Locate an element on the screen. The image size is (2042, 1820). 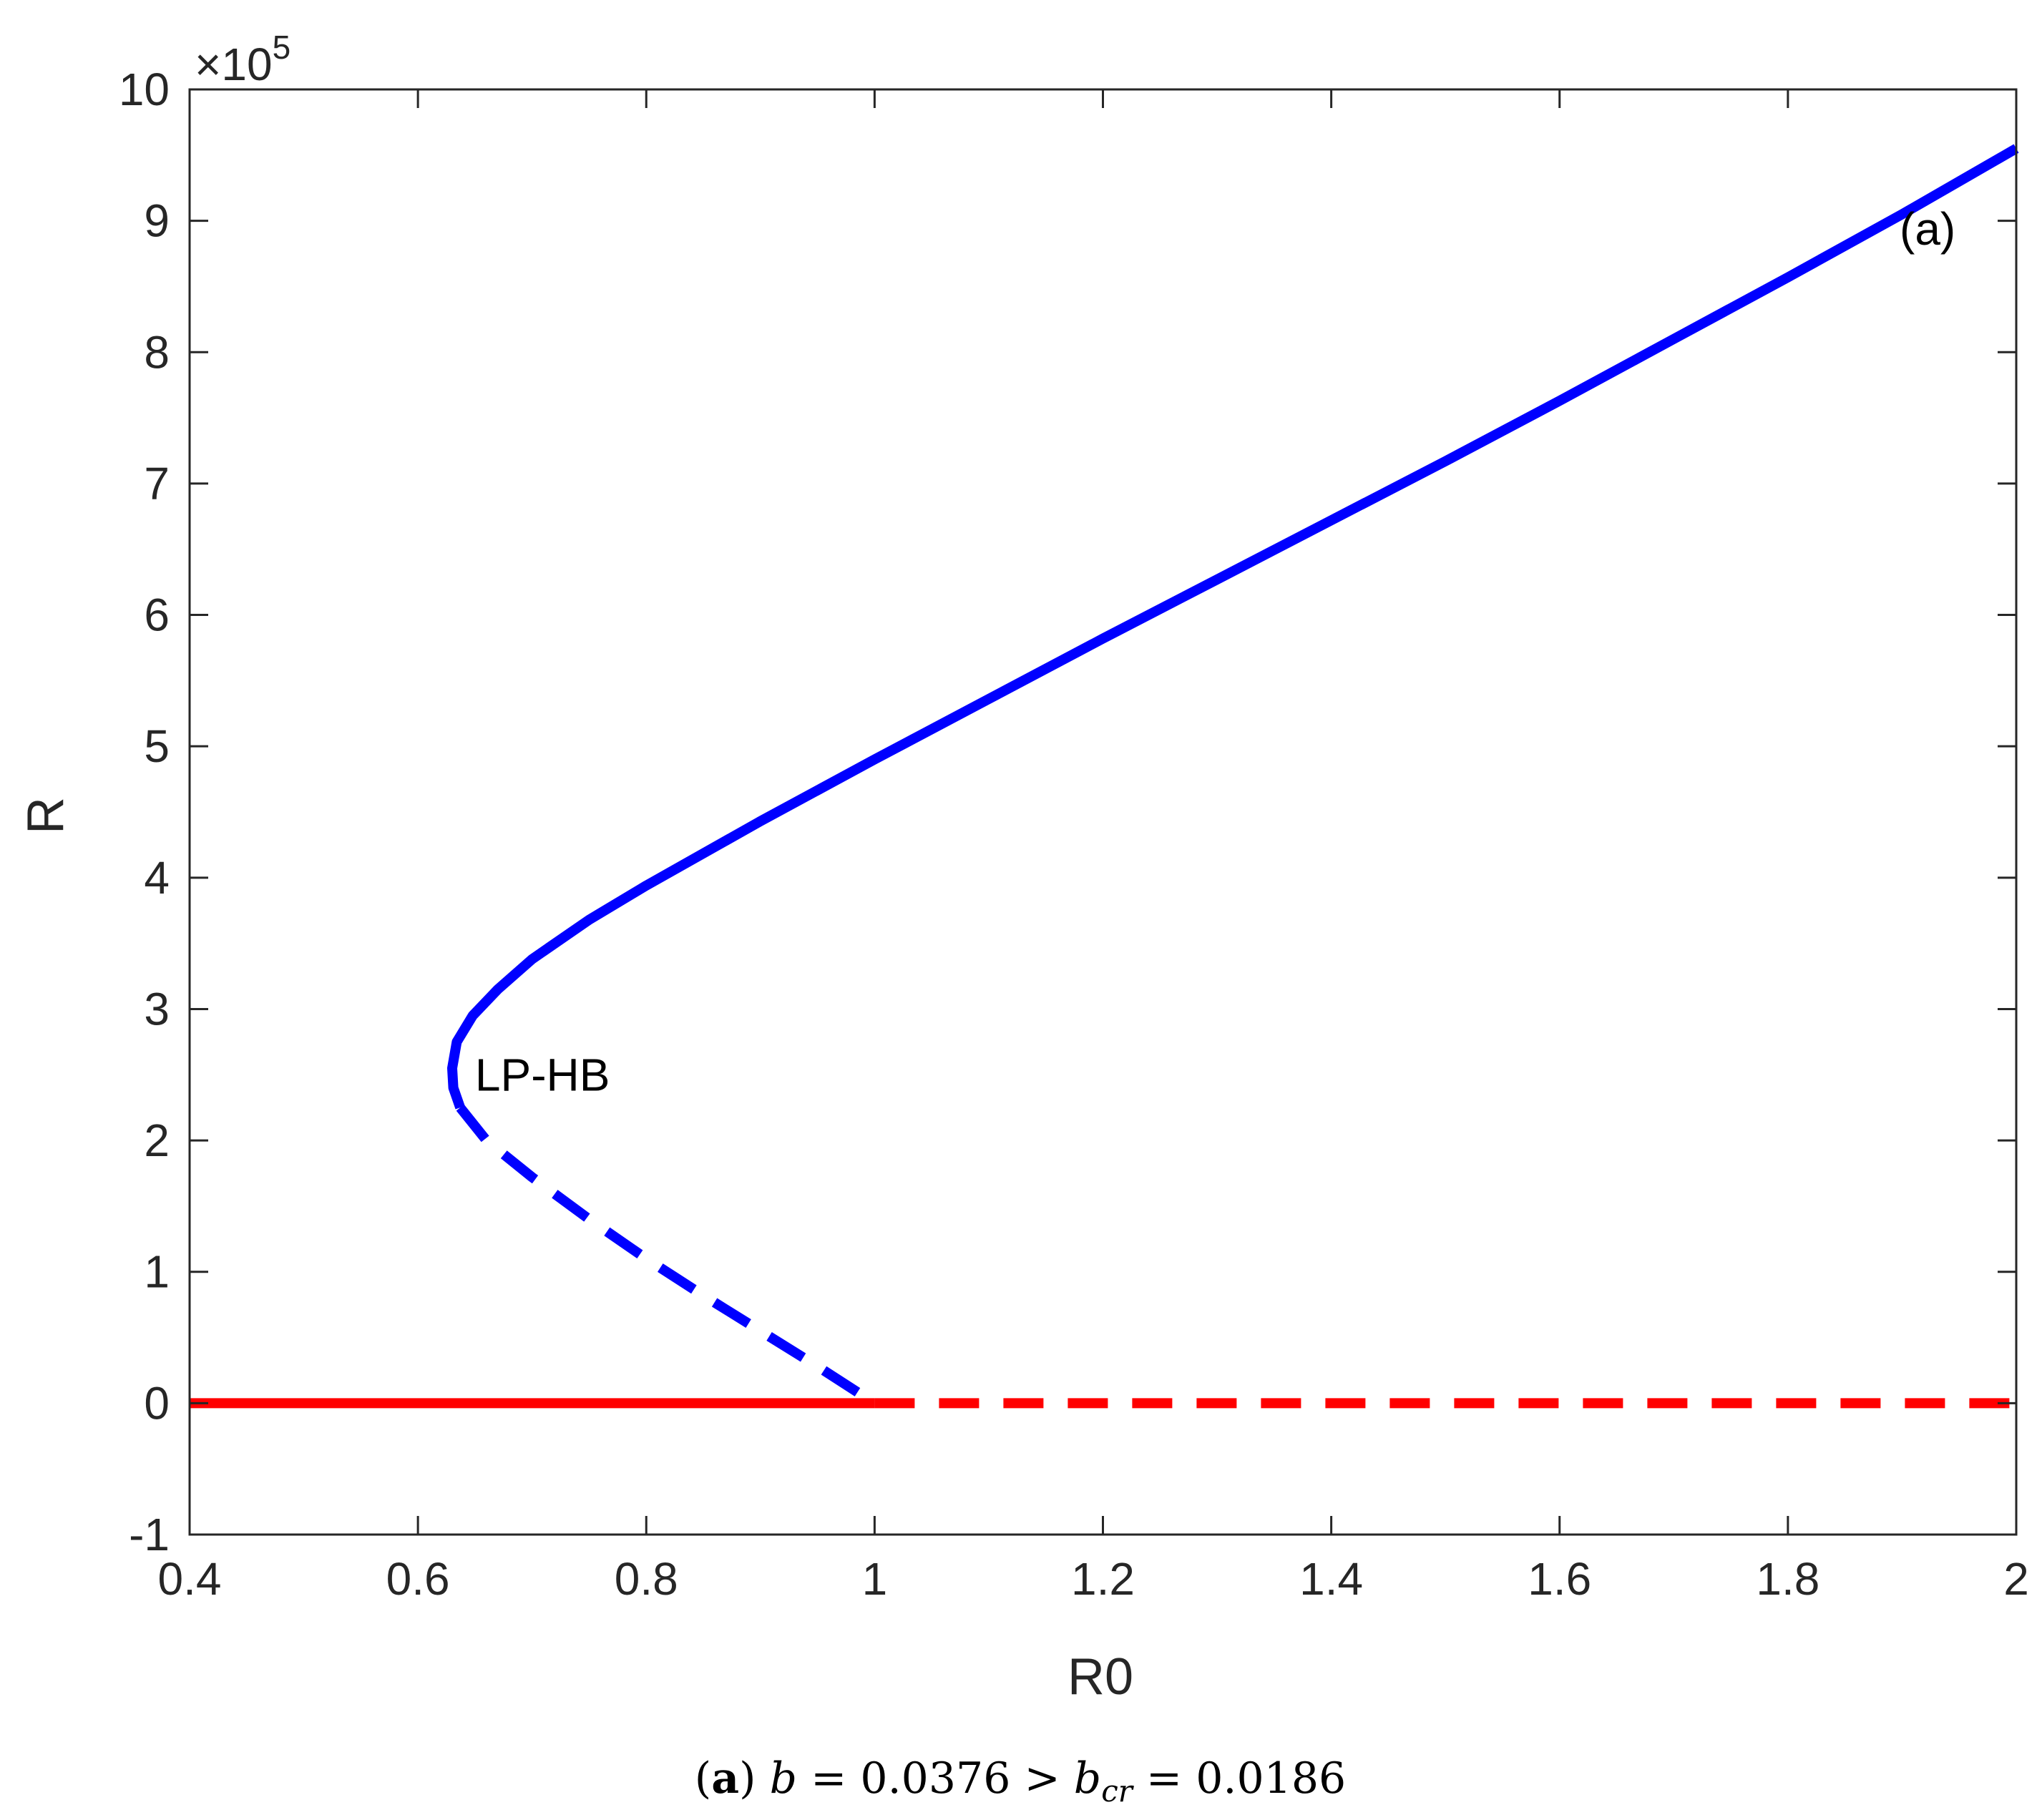
caption-paren-open: ( is located at coordinates (703, 1778).